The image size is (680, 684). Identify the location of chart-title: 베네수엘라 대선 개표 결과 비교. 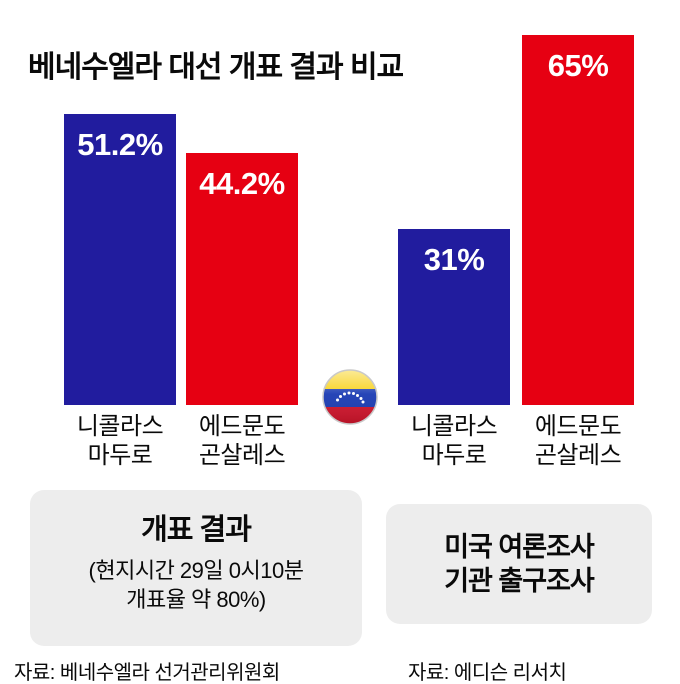
(216, 67).